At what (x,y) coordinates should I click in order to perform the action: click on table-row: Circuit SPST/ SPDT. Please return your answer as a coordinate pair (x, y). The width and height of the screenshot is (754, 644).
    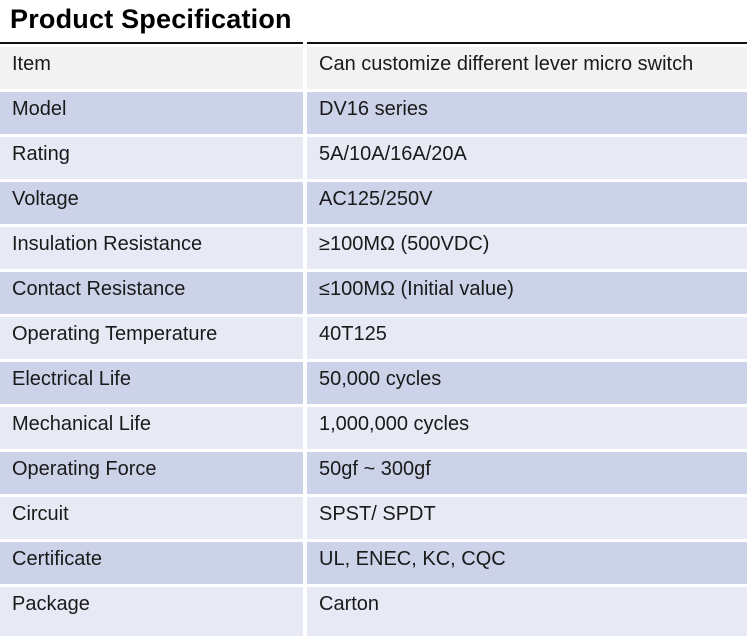
    Looking at the image, I should click on (373, 518).